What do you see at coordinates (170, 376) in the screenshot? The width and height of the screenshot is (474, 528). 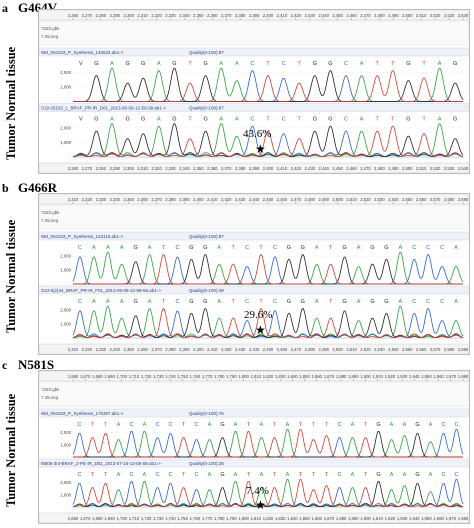 I see `ruler-tick-label: 1,740` at bounding box center [170, 376].